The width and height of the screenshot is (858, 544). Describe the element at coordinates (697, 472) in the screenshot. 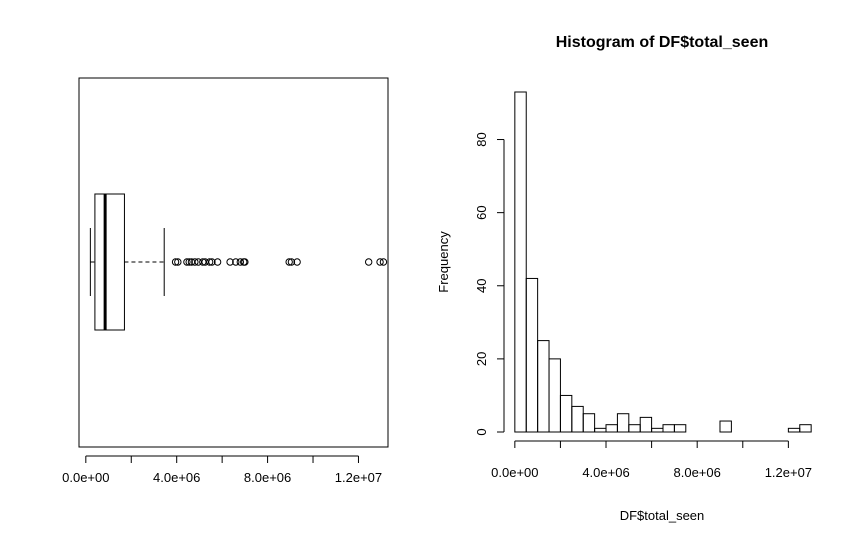

I see `histogram-x-tick-label: 8.0e+06` at that location.